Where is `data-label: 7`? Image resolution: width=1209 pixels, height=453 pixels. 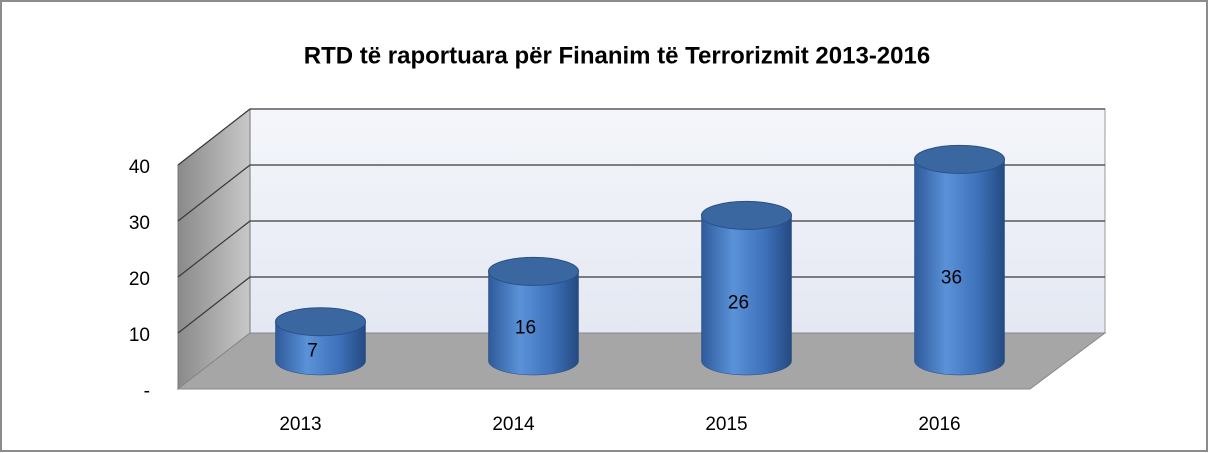 data-label: 7 is located at coordinates (312, 350).